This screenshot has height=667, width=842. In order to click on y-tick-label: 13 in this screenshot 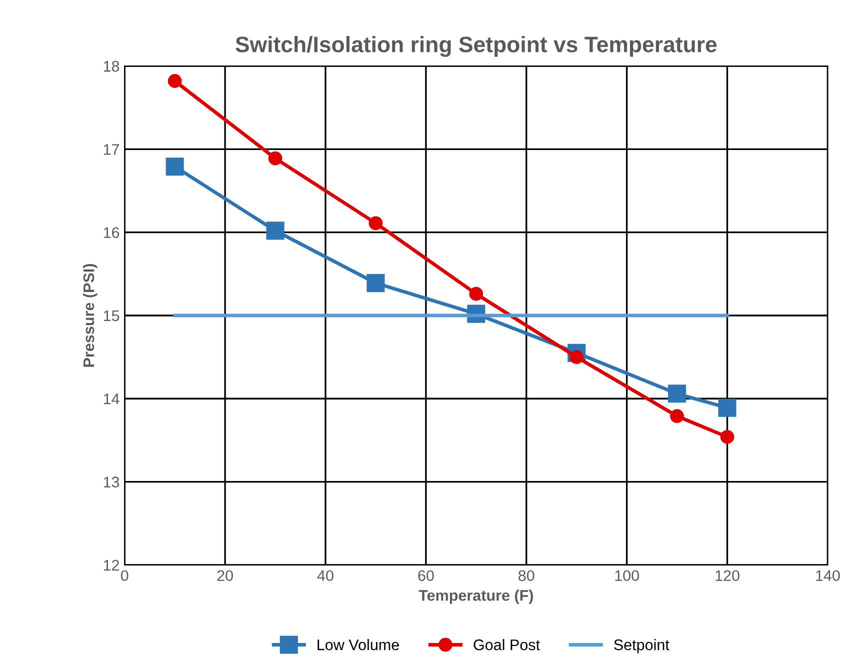, I will do `click(112, 482)`.